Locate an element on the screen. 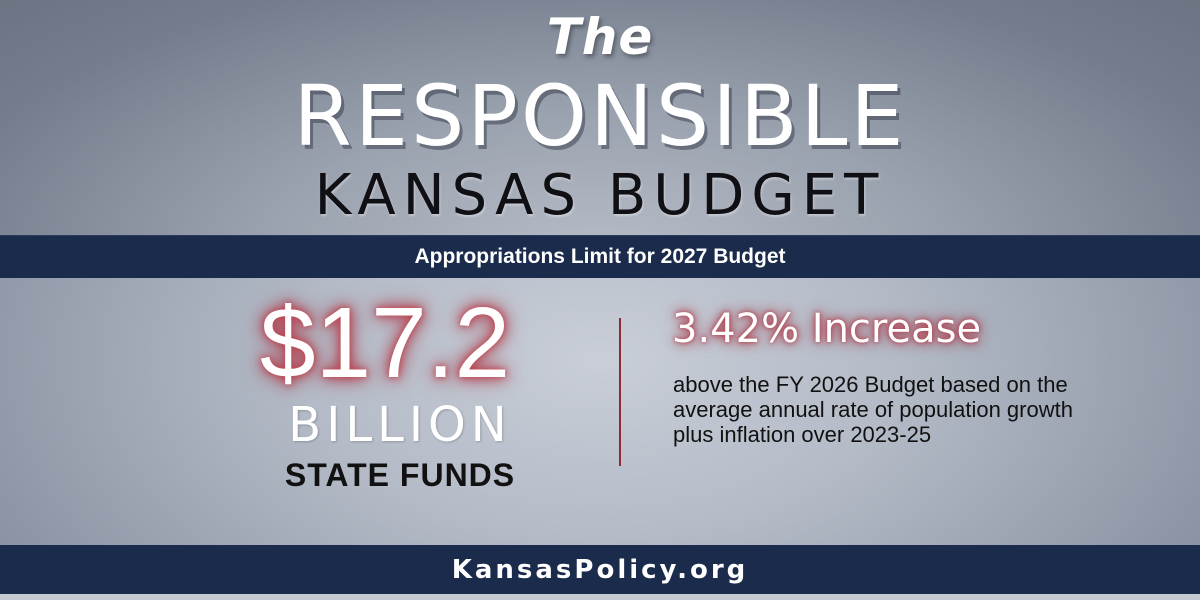 The image size is (1200, 600). banner: Appropriations Limit for 2027 Budget is located at coordinates (600, 256).